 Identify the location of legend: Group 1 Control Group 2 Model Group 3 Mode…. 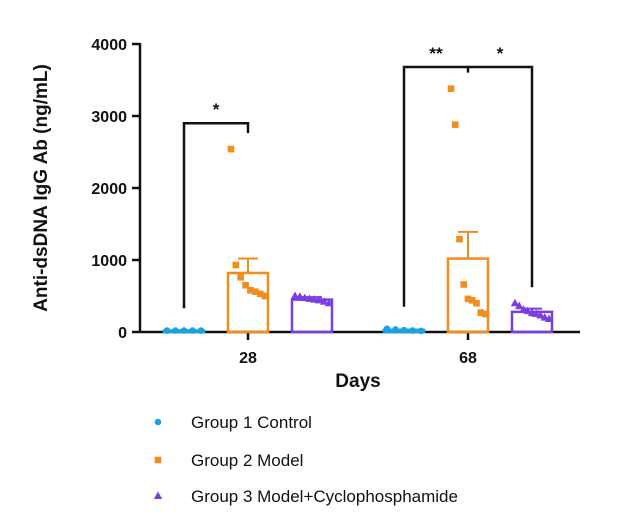
(305, 459).